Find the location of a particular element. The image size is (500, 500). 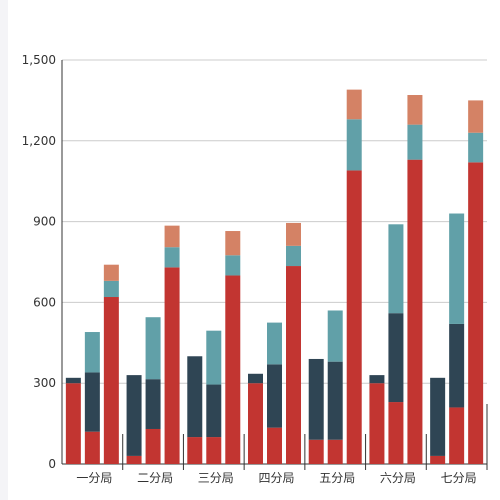

x-tick-label: 五分局 is located at coordinates (337, 478).